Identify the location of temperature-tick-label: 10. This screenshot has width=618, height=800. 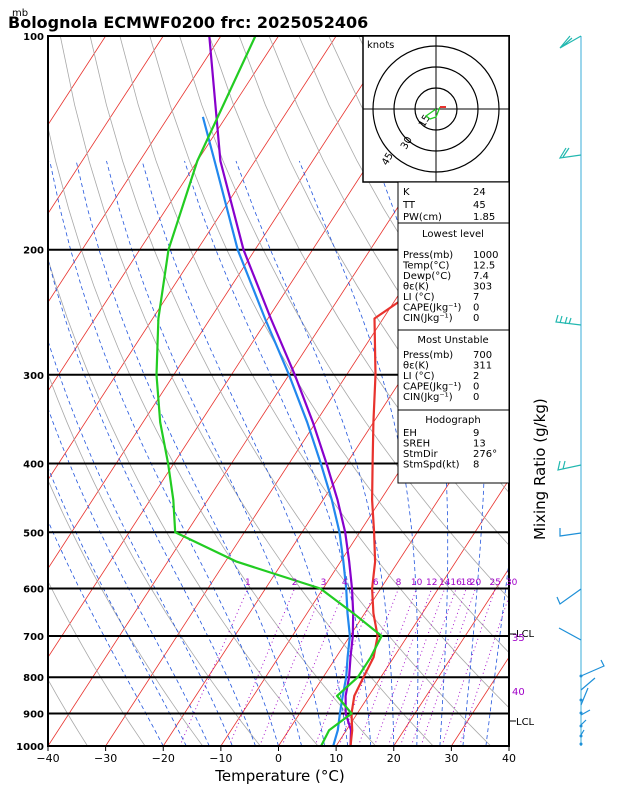
(336, 758).